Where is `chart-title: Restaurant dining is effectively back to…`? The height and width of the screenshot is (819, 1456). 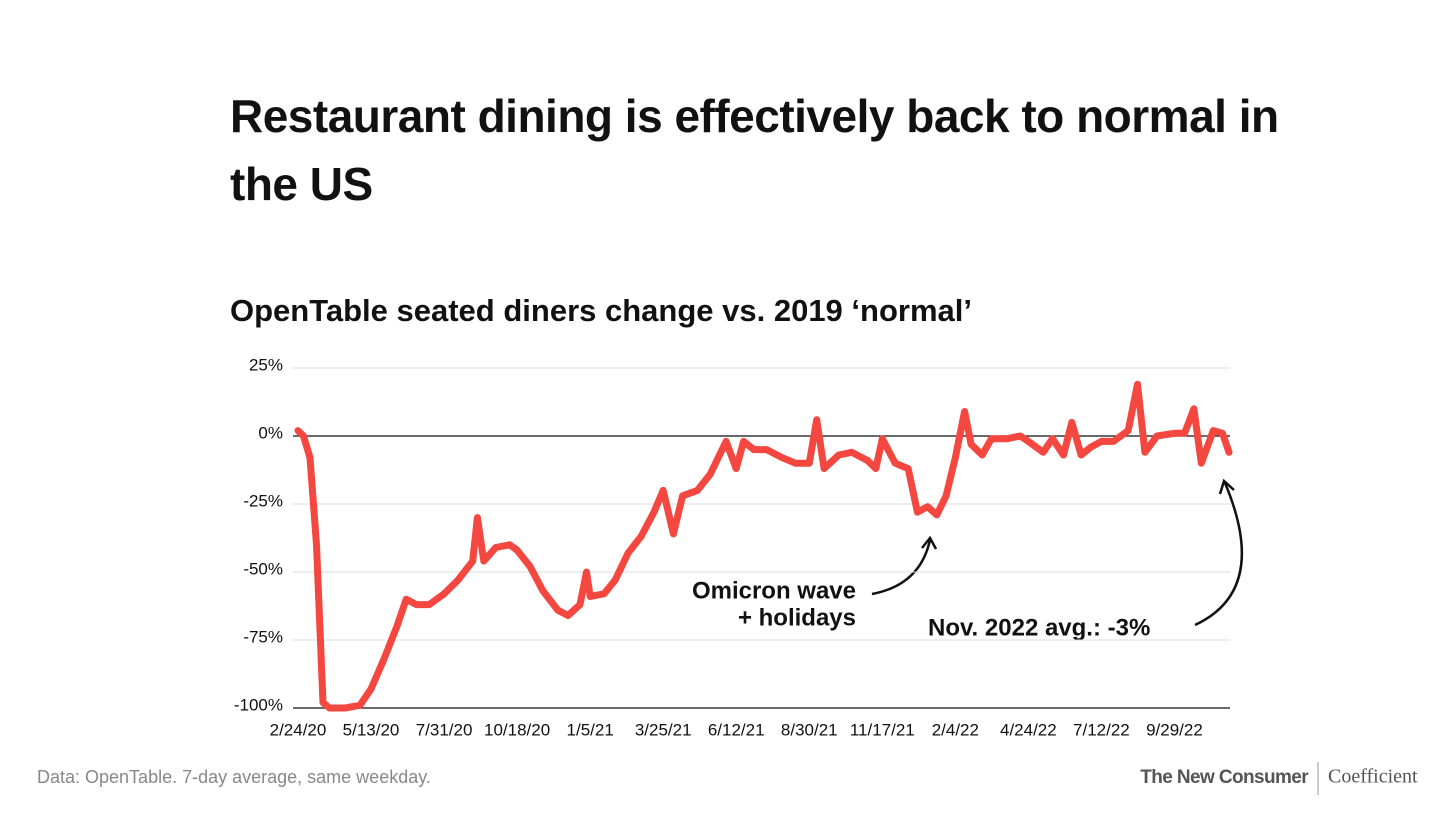 chart-title: Restaurant dining is effectively back to… is located at coordinates (754, 150).